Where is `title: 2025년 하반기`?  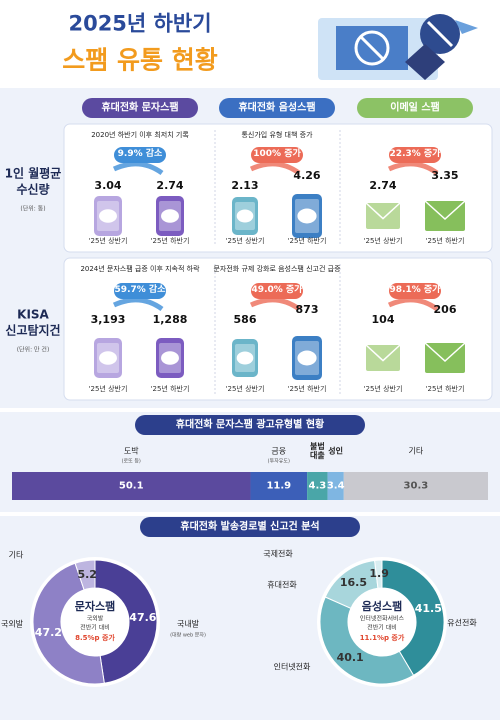 title: 2025년 하반기 is located at coordinates (140, 23).